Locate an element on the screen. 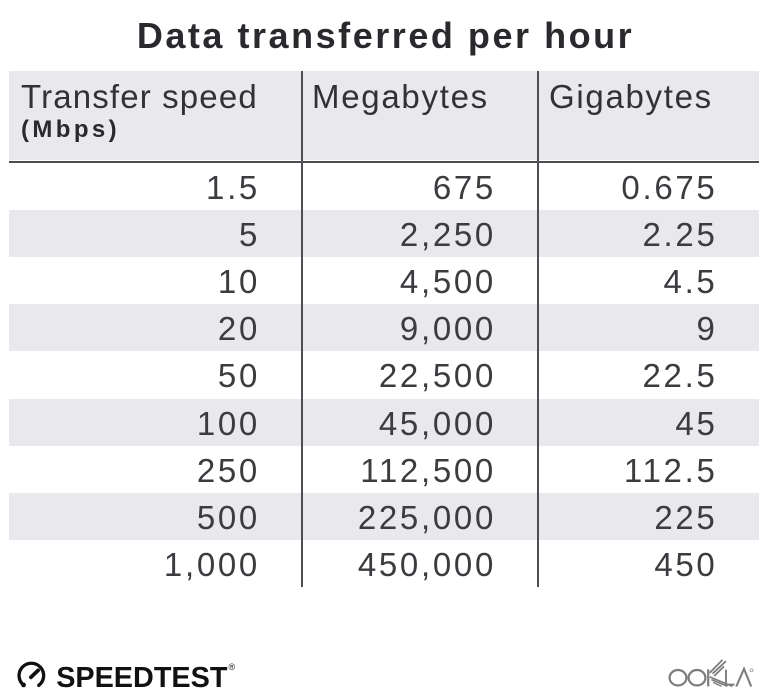 The height and width of the screenshot is (698, 769). svg-text: SPEEDTEST is located at coordinates (142, 678).